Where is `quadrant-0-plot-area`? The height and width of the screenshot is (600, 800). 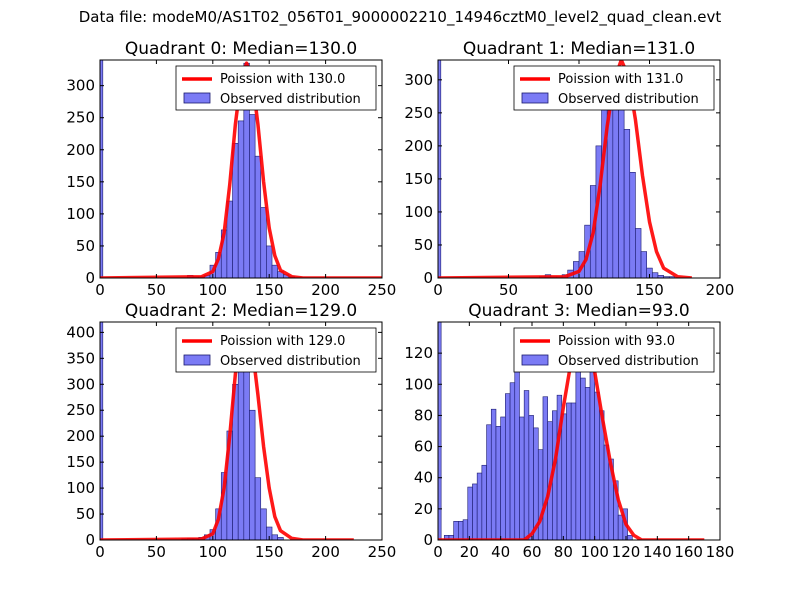 quadrant-0-plot-area is located at coordinates (241, 169).